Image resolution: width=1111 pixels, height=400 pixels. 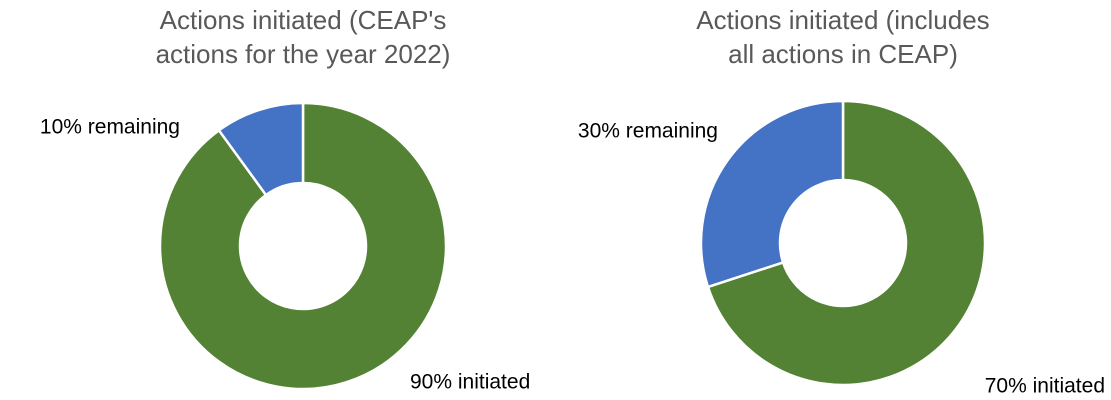 I want to click on chart-title: actions for the year 2022), so click(x=303, y=54).